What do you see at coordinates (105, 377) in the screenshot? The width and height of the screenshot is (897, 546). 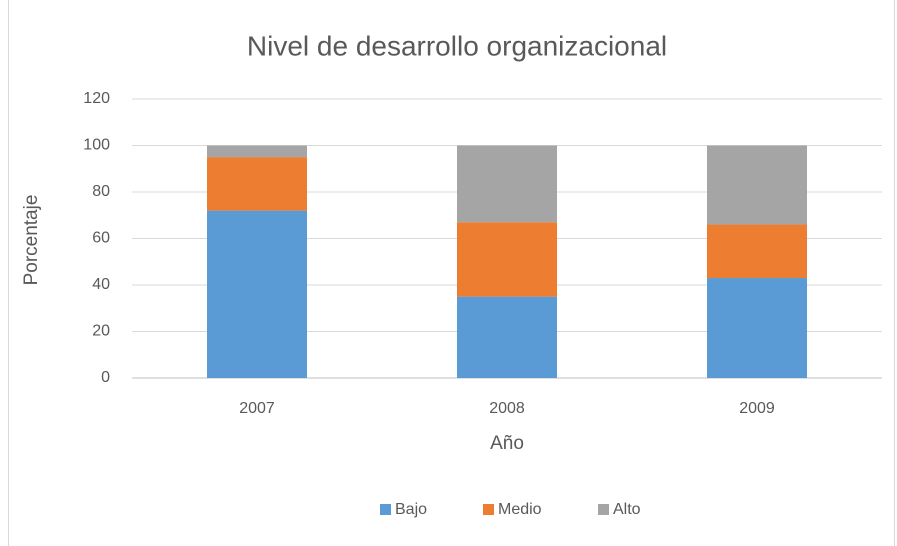 I see `y-tick-label: 0` at bounding box center [105, 377].